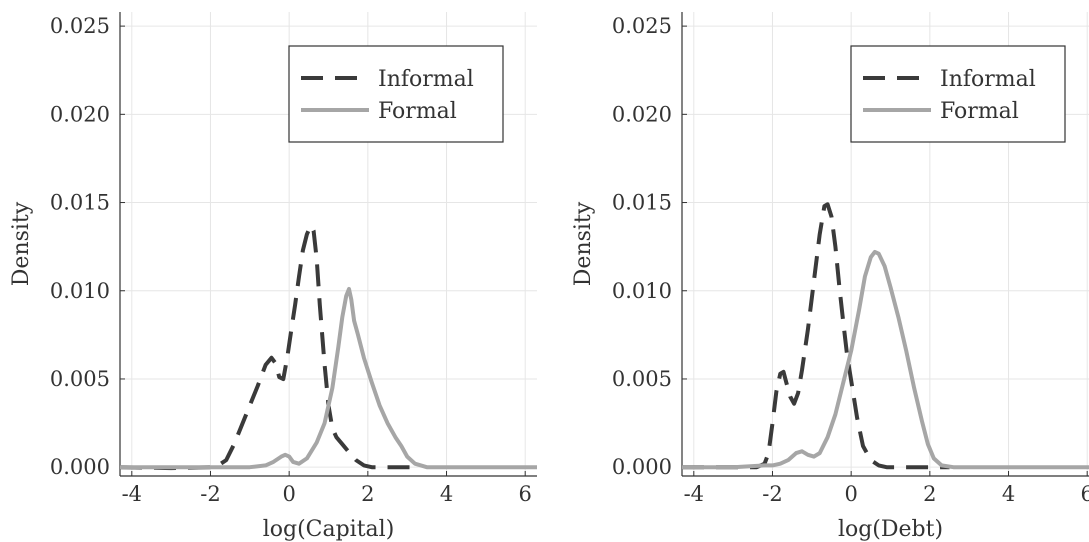 The width and height of the screenshot is (1089, 542). What do you see at coordinates (21, 243) in the screenshot?
I see `capital-y-axis-title: Density` at bounding box center [21, 243].